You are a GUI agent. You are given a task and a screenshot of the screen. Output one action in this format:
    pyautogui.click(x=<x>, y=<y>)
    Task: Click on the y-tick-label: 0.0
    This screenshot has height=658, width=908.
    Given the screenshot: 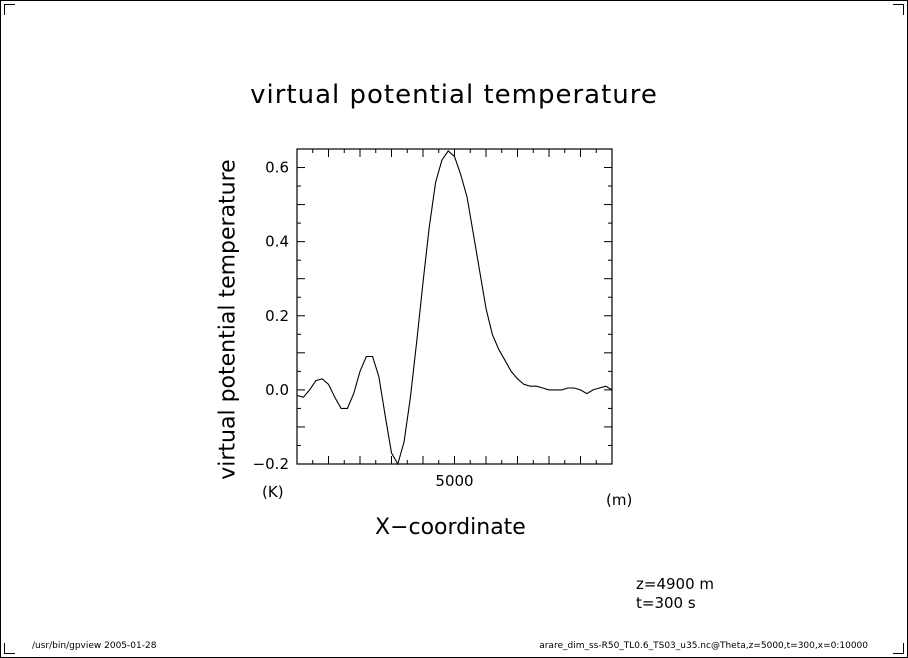 What is the action you would take?
    pyautogui.click(x=277, y=390)
    